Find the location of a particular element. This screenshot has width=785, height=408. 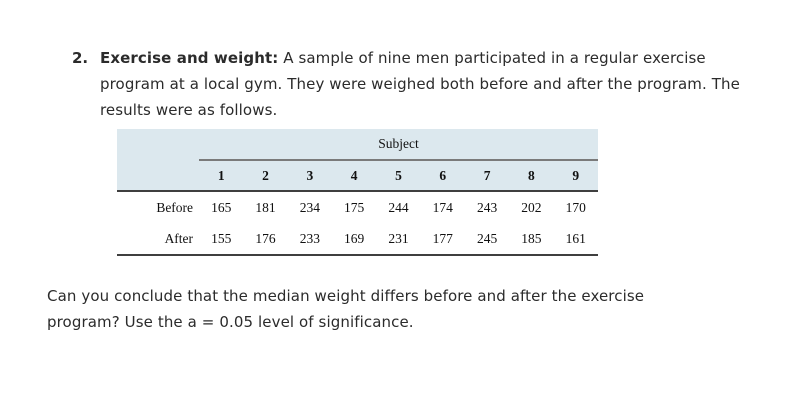

column-header: 7 is located at coordinates (487, 176).